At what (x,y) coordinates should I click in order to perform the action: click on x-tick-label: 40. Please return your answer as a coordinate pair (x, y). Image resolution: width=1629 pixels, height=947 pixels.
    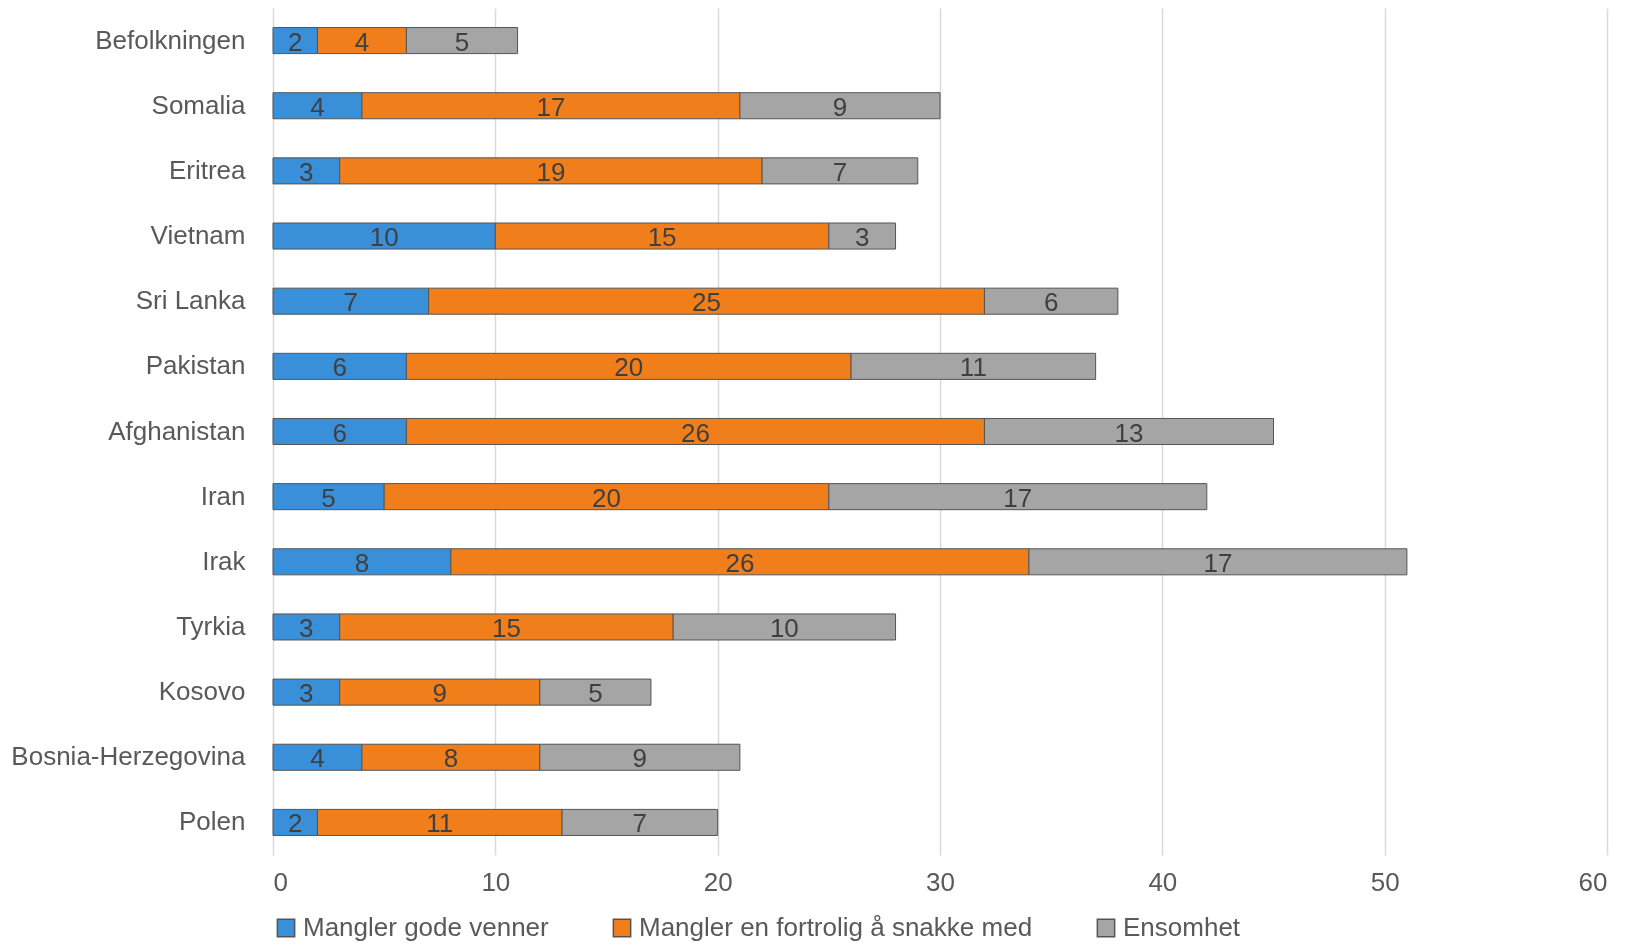
    Looking at the image, I should click on (1163, 881).